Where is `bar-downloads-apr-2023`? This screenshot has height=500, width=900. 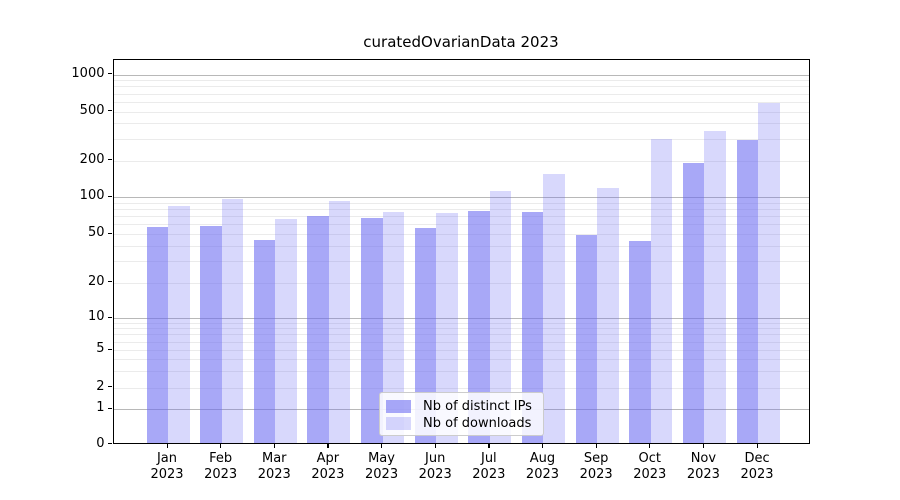 bar-downloads-apr-2023 is located at coordinates (339, 322).